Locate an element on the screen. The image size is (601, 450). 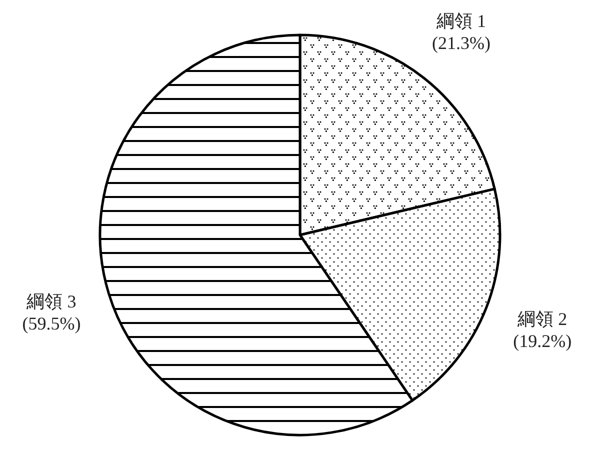
data-label: (19.2%) is located at coordinates (542, 341).